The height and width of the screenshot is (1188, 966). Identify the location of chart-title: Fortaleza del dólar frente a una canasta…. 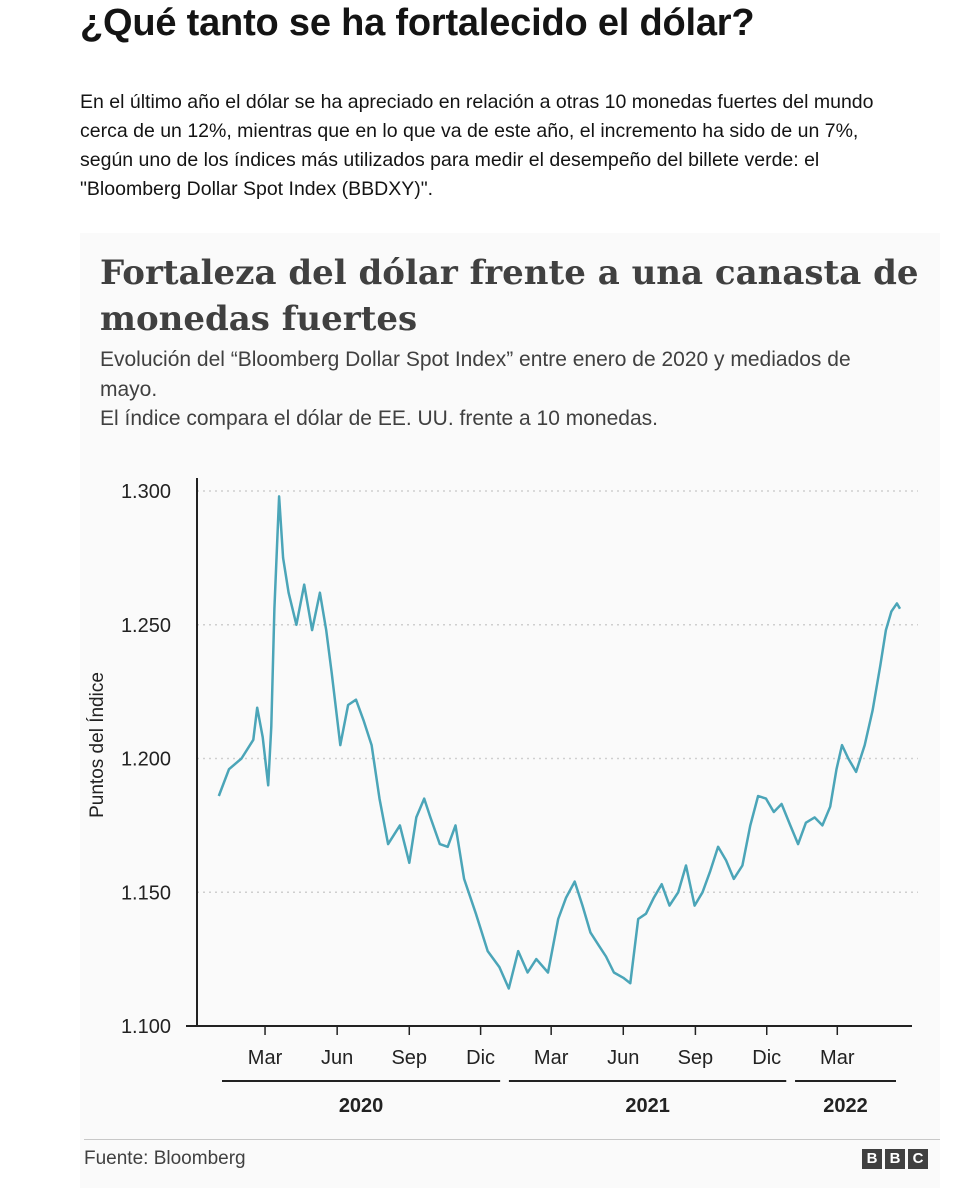
(509, 296).